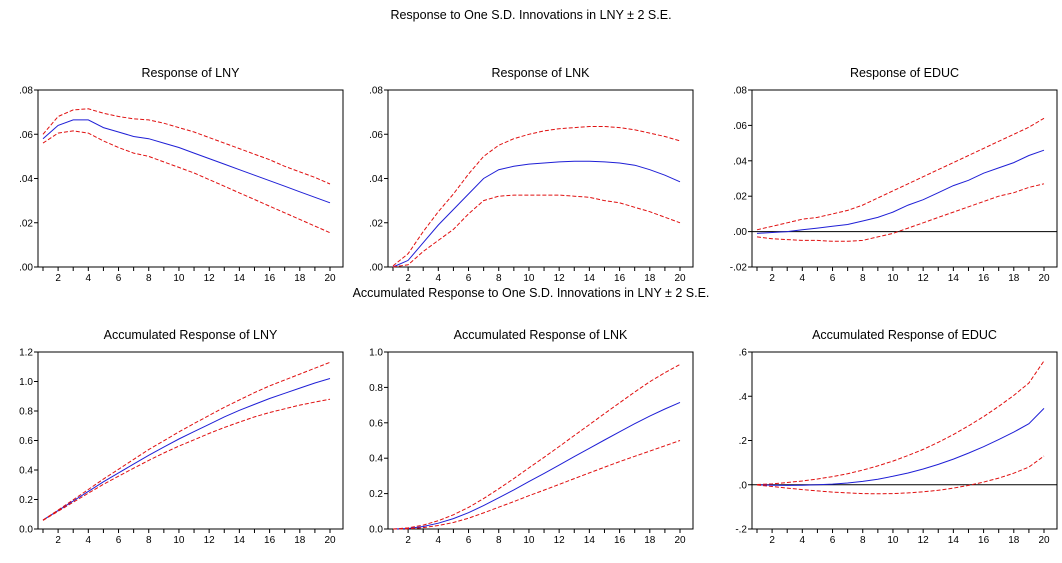 Image resolution: width=1062 pixels, height=563 pixels. I want to click on y-tick-label: .4, so click(743, 397).